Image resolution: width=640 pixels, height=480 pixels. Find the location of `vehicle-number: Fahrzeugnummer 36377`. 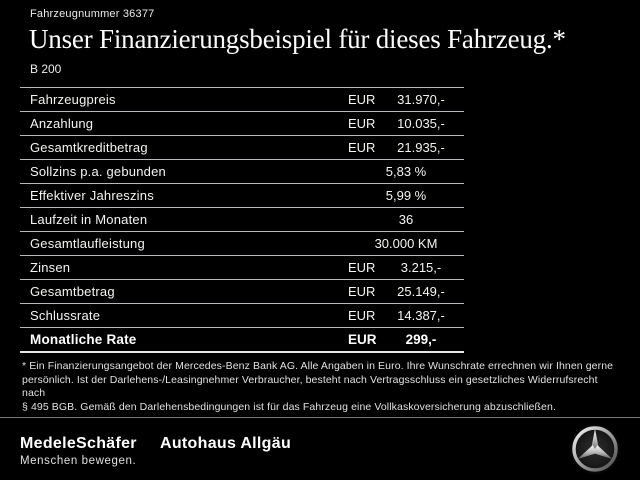

vehicle-number: Fahrzeugnummer 36377 is located at coordinates (92, 14).